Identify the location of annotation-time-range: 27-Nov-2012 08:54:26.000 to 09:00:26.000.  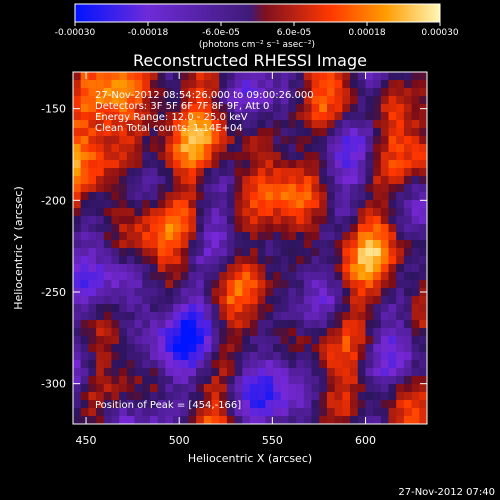
(204, 95).